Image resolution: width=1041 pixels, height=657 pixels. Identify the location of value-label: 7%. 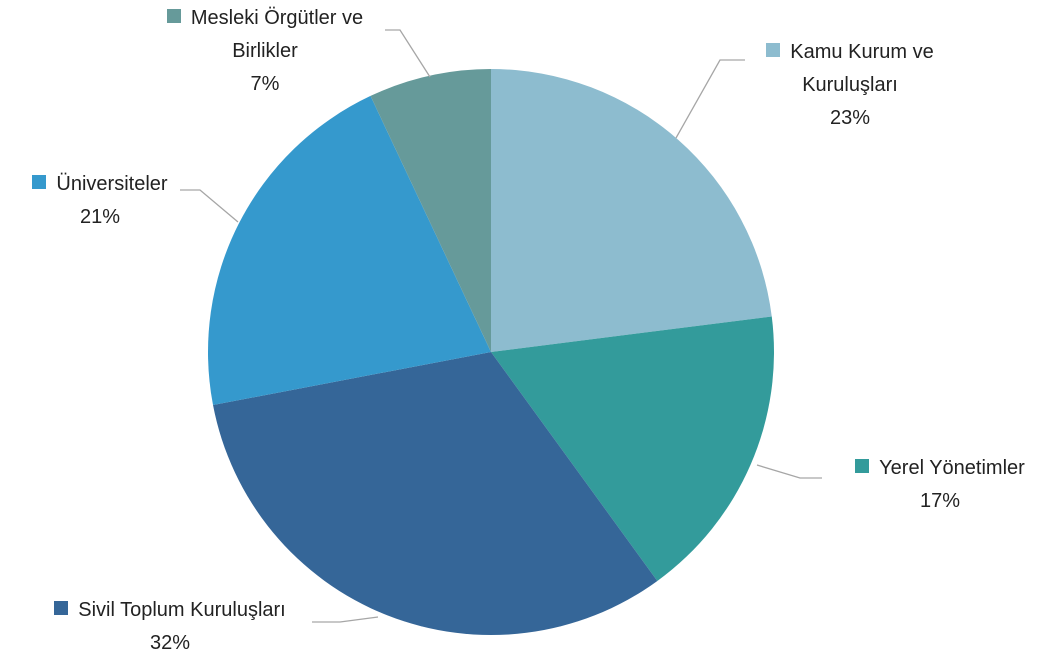
(265, 84).